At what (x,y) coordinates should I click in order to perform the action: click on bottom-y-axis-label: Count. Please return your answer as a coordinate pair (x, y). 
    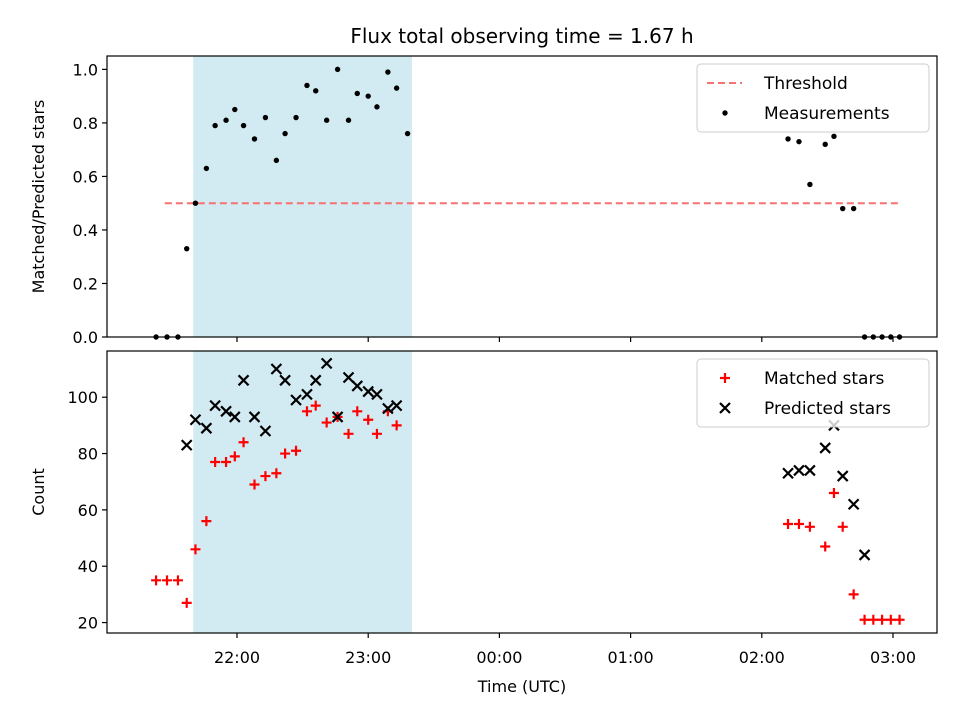
    Looking at the image, I should click on (38, 492).